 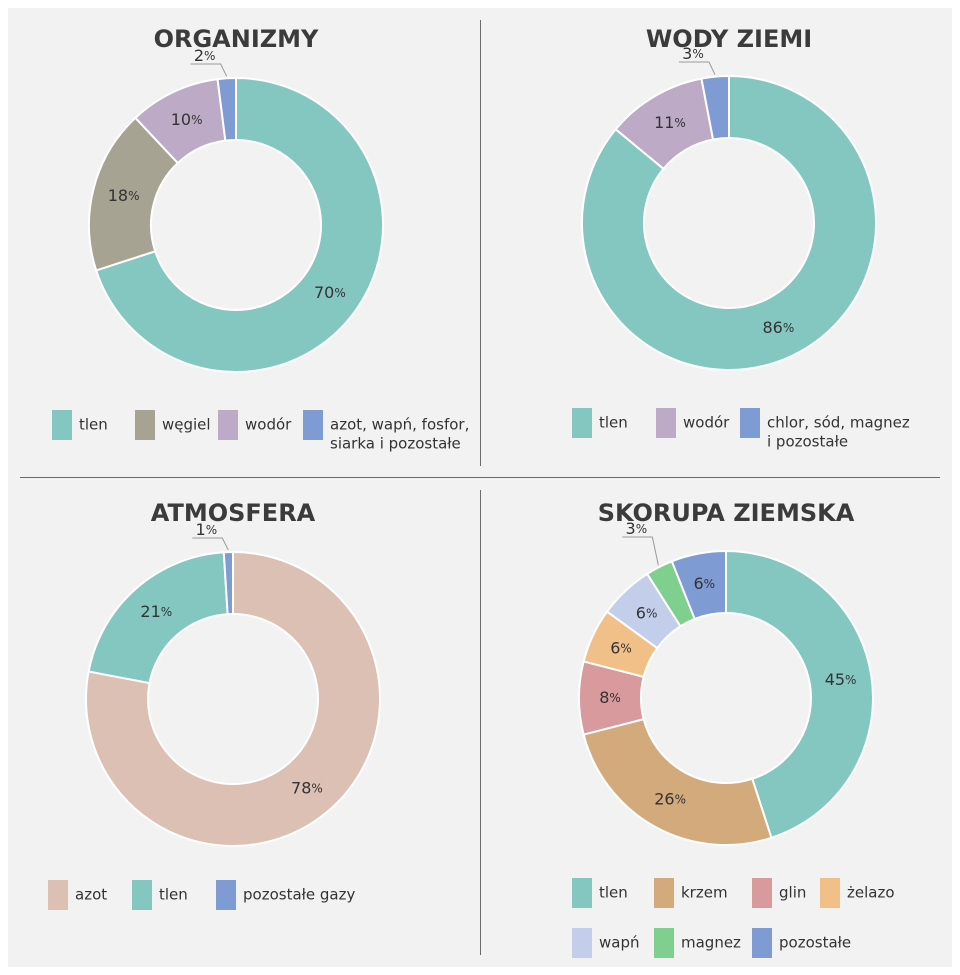 I want to click on legend-item-pozostale: pozostałe, so click(x=801, y=943).